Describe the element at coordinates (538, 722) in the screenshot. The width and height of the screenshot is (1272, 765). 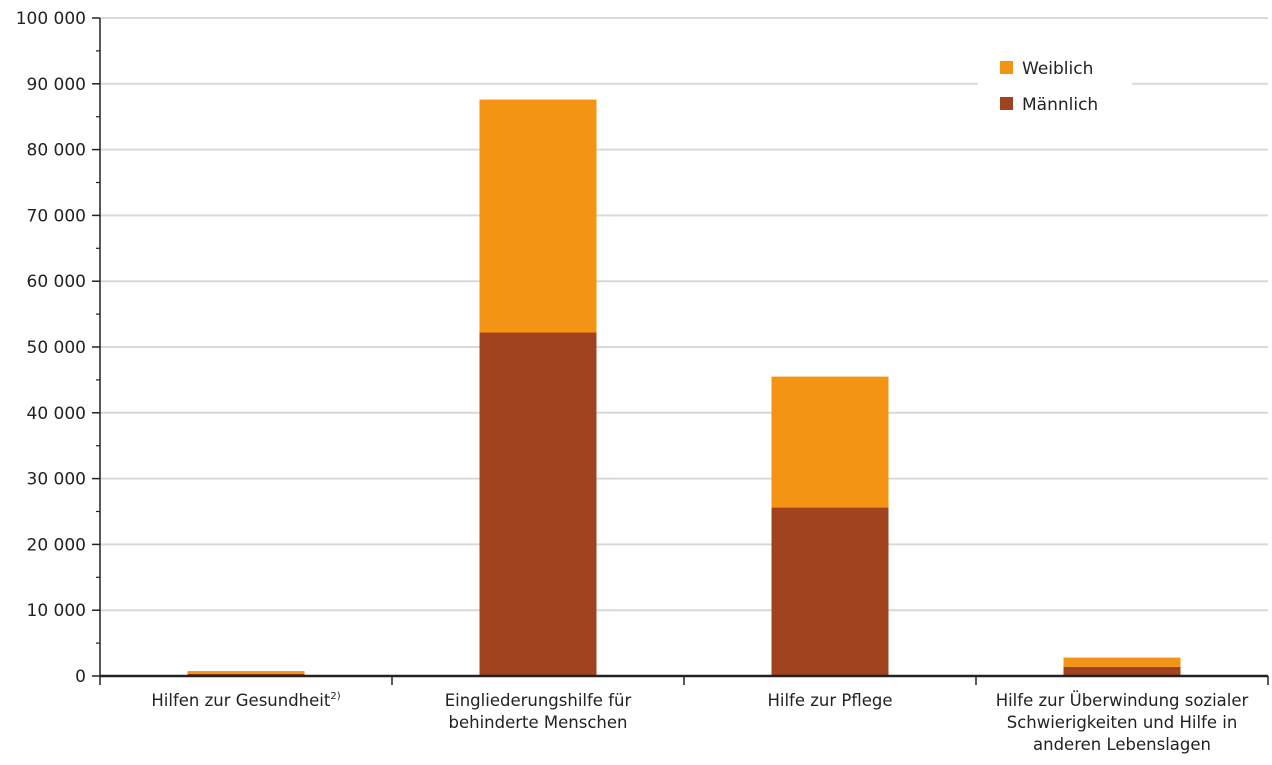
I see `x-category-label: behinderte Menschen` at that location.